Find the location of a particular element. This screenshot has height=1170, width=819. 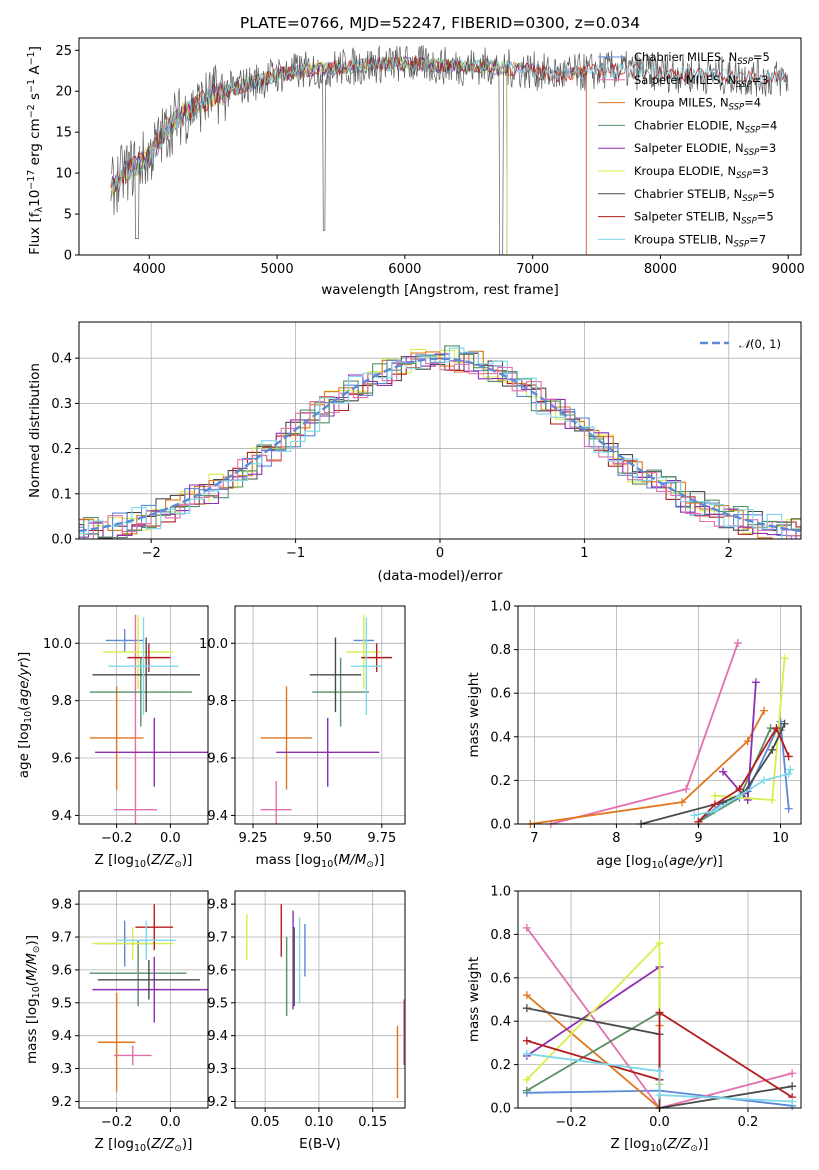

x-tick-label: 0.05 is located at coordinates (265, 1122).